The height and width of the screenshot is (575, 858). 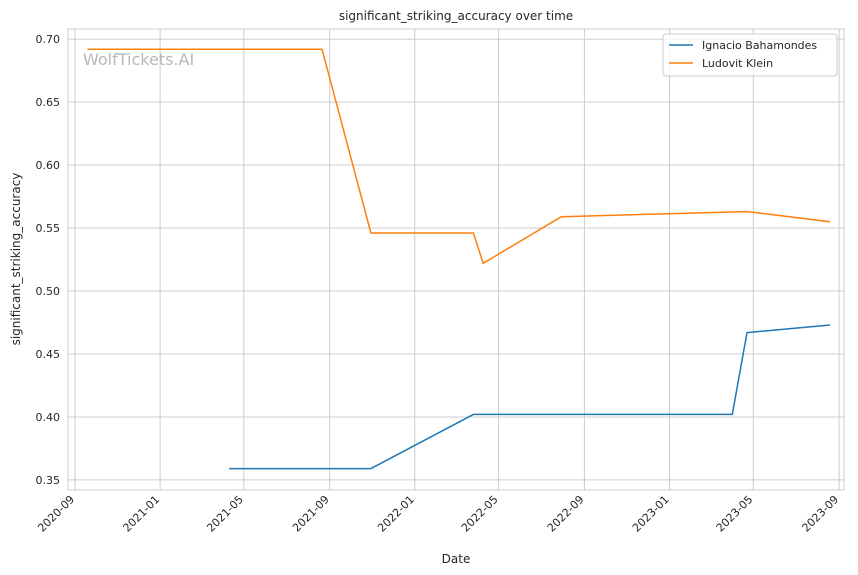 What do you see at coordinates (48, 228) in the screenshot?
I see `y-tick-label: 0.55` at bounding box center [48, 228].